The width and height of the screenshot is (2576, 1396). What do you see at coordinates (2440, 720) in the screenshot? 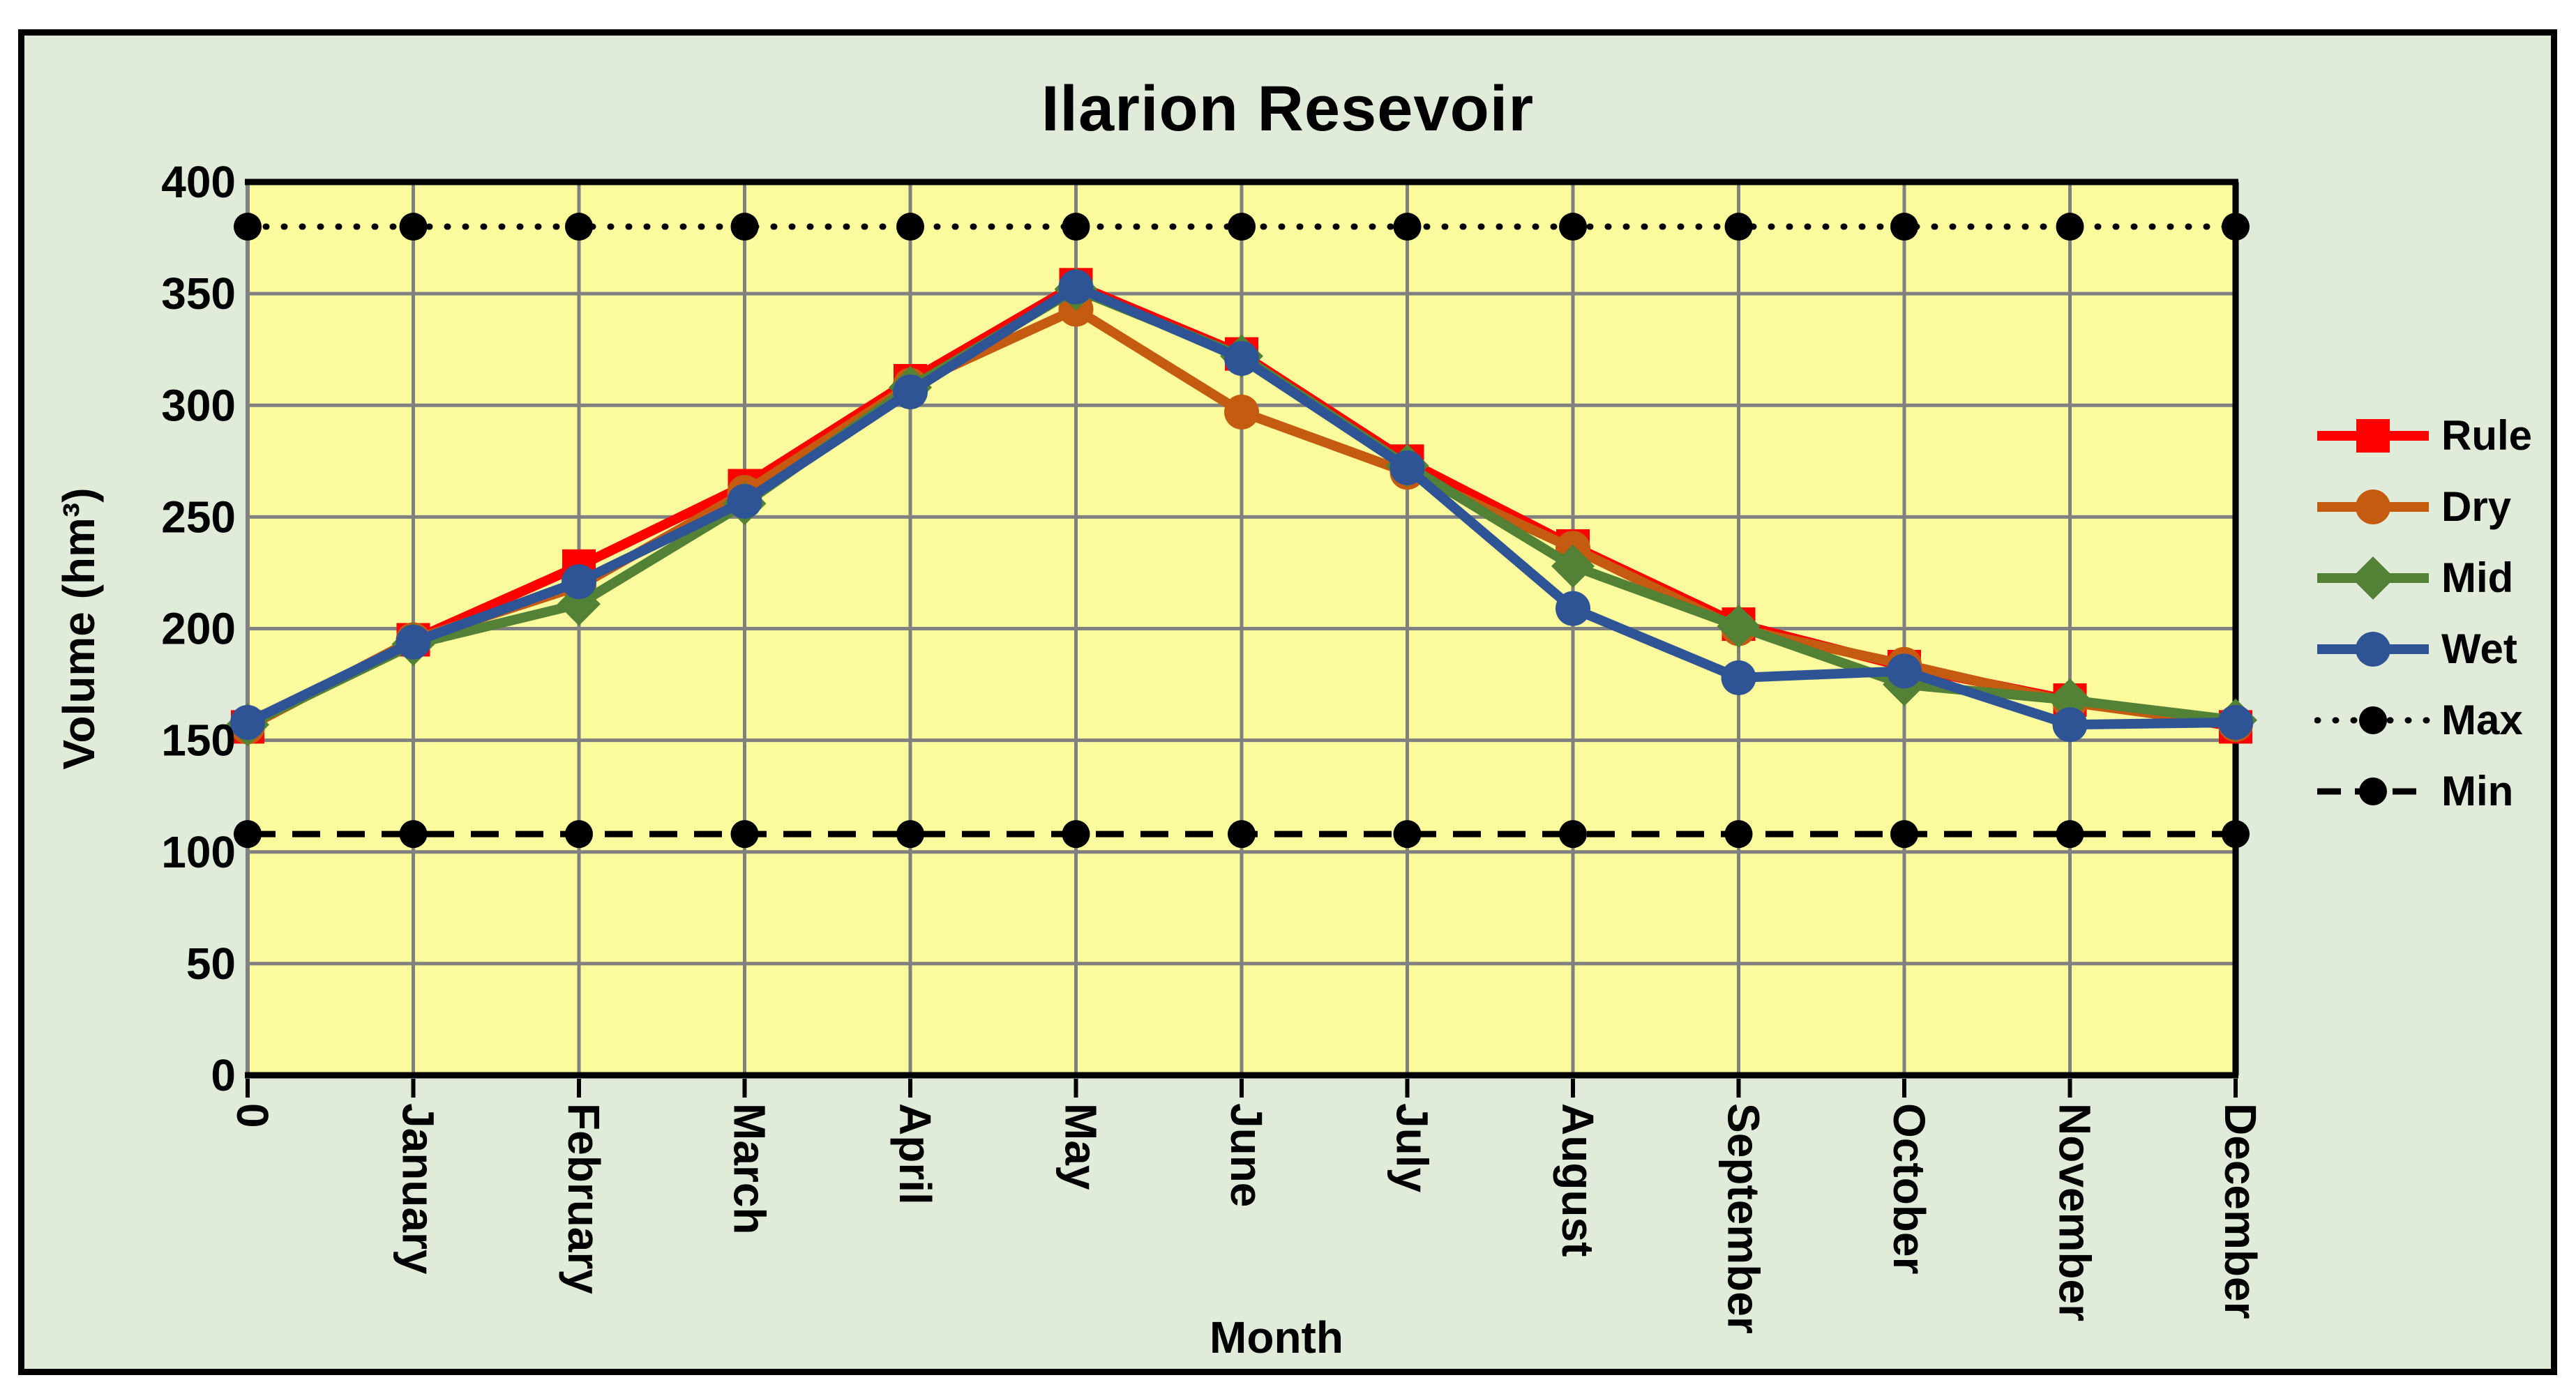
I see `legend-item-max: Max` at bounding box center [2440, 720].